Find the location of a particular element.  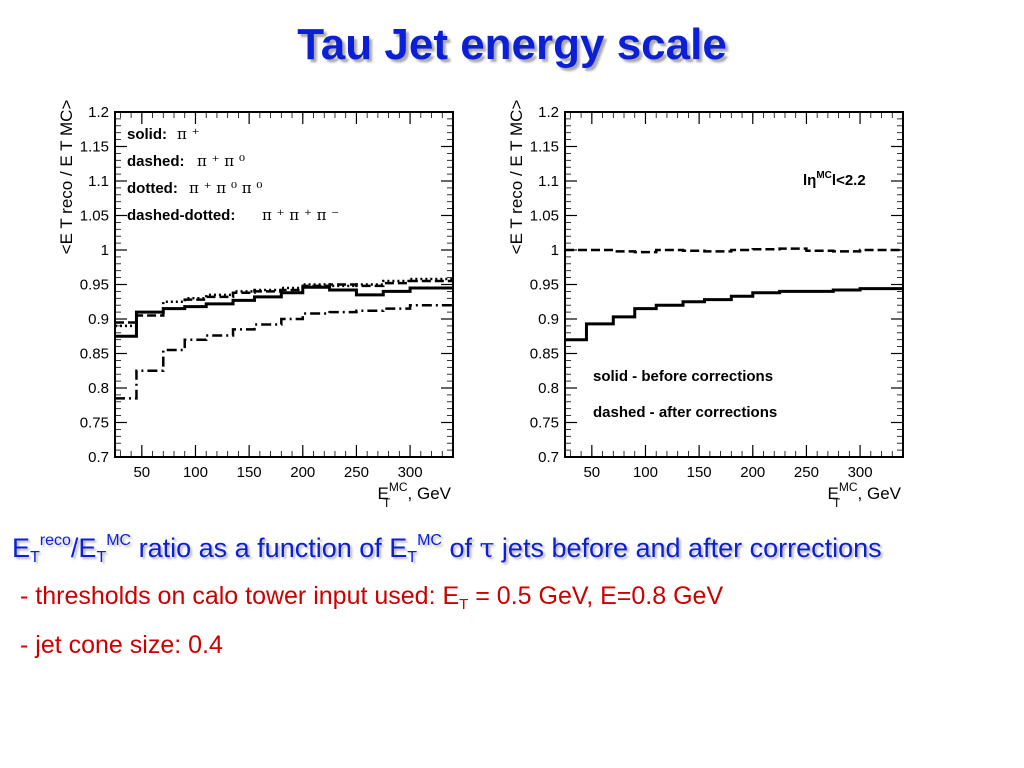

legend-label-dashed: dashed - after corrections is located at coordinates (685, 412).